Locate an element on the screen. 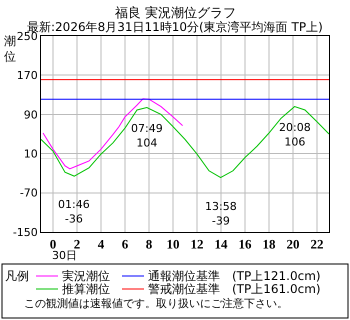  legend-title: 凡例 is located at coordinates (17, 276).